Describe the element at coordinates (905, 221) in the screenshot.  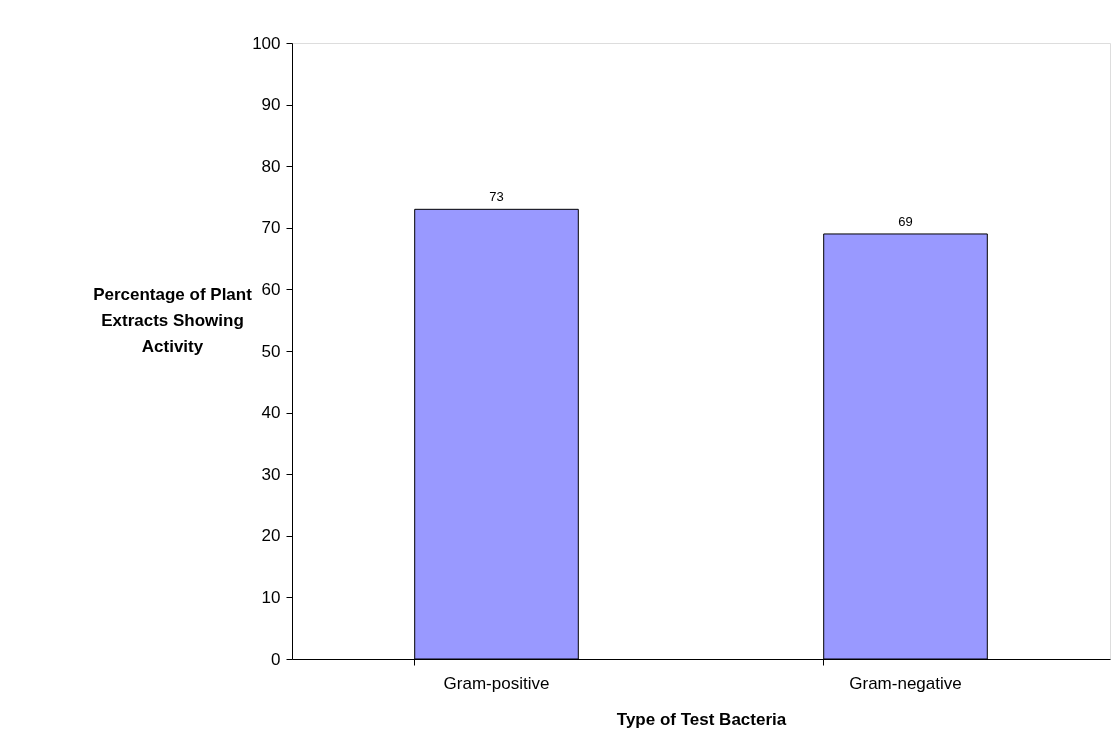
I see `data-label: 69` at that location.